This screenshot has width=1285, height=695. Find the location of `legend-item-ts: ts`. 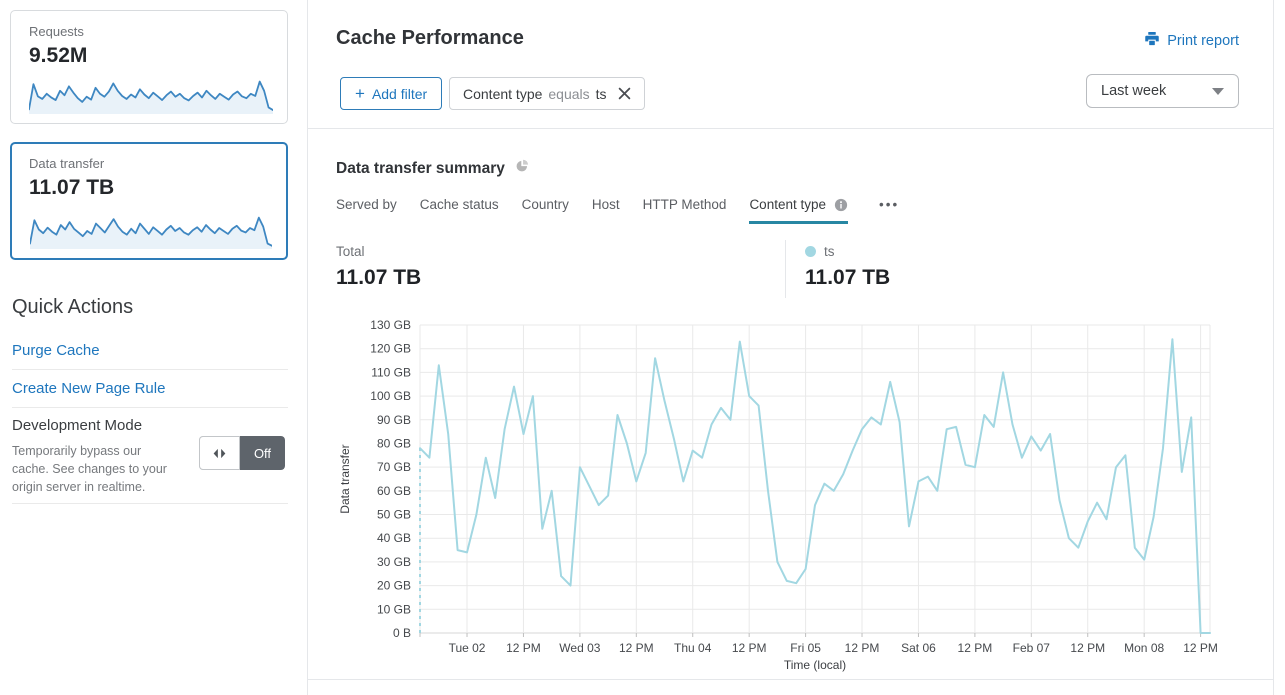

legend-item-ts: ts is located at coordinates (820, 251).